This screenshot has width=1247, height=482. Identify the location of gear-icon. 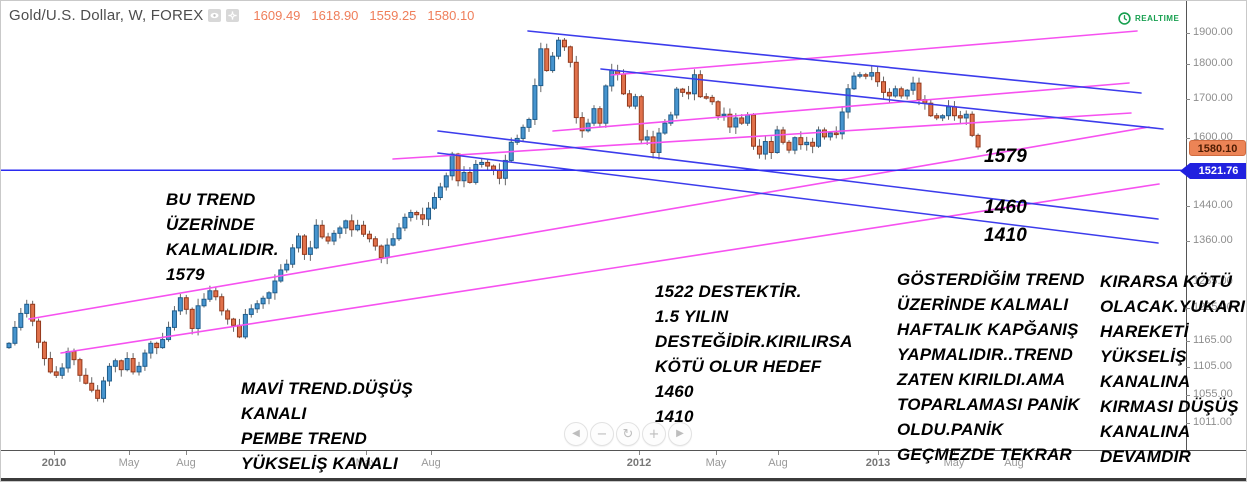
(233, 15).